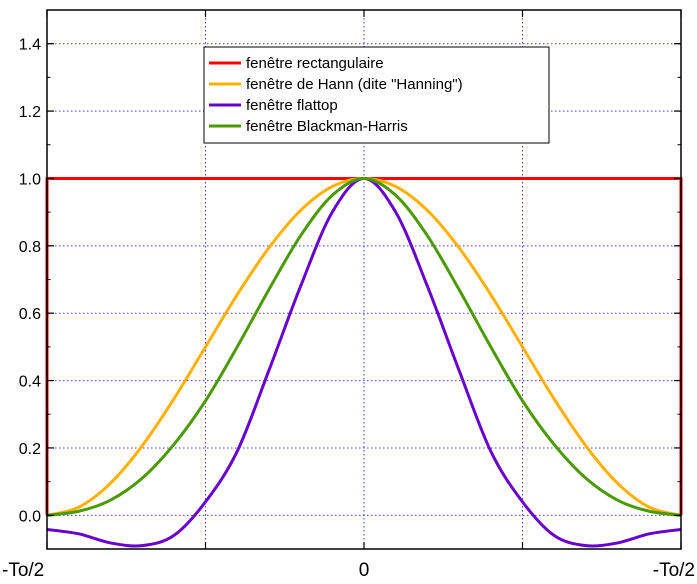 Image resolution: width=697 pixels, height=584 pixels. Describe the element at coordinates (30, 516) in the screenshot. I see `y-tick-label: 0.0` at that location.